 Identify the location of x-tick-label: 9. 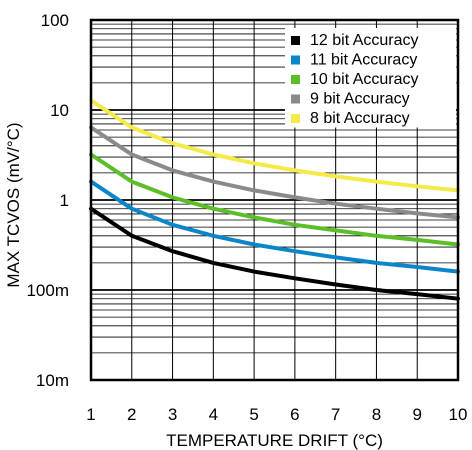
(416, 414).